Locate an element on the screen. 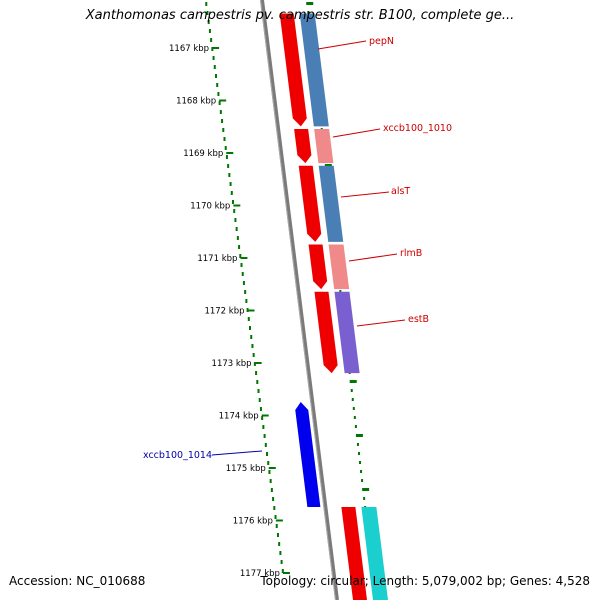  backbone-highlight is located at coordinates (298, 300).